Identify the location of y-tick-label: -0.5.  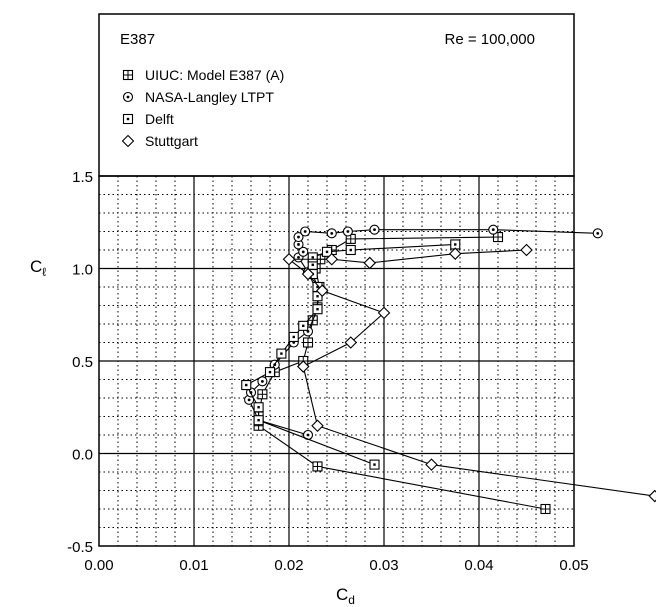
(80, 547).